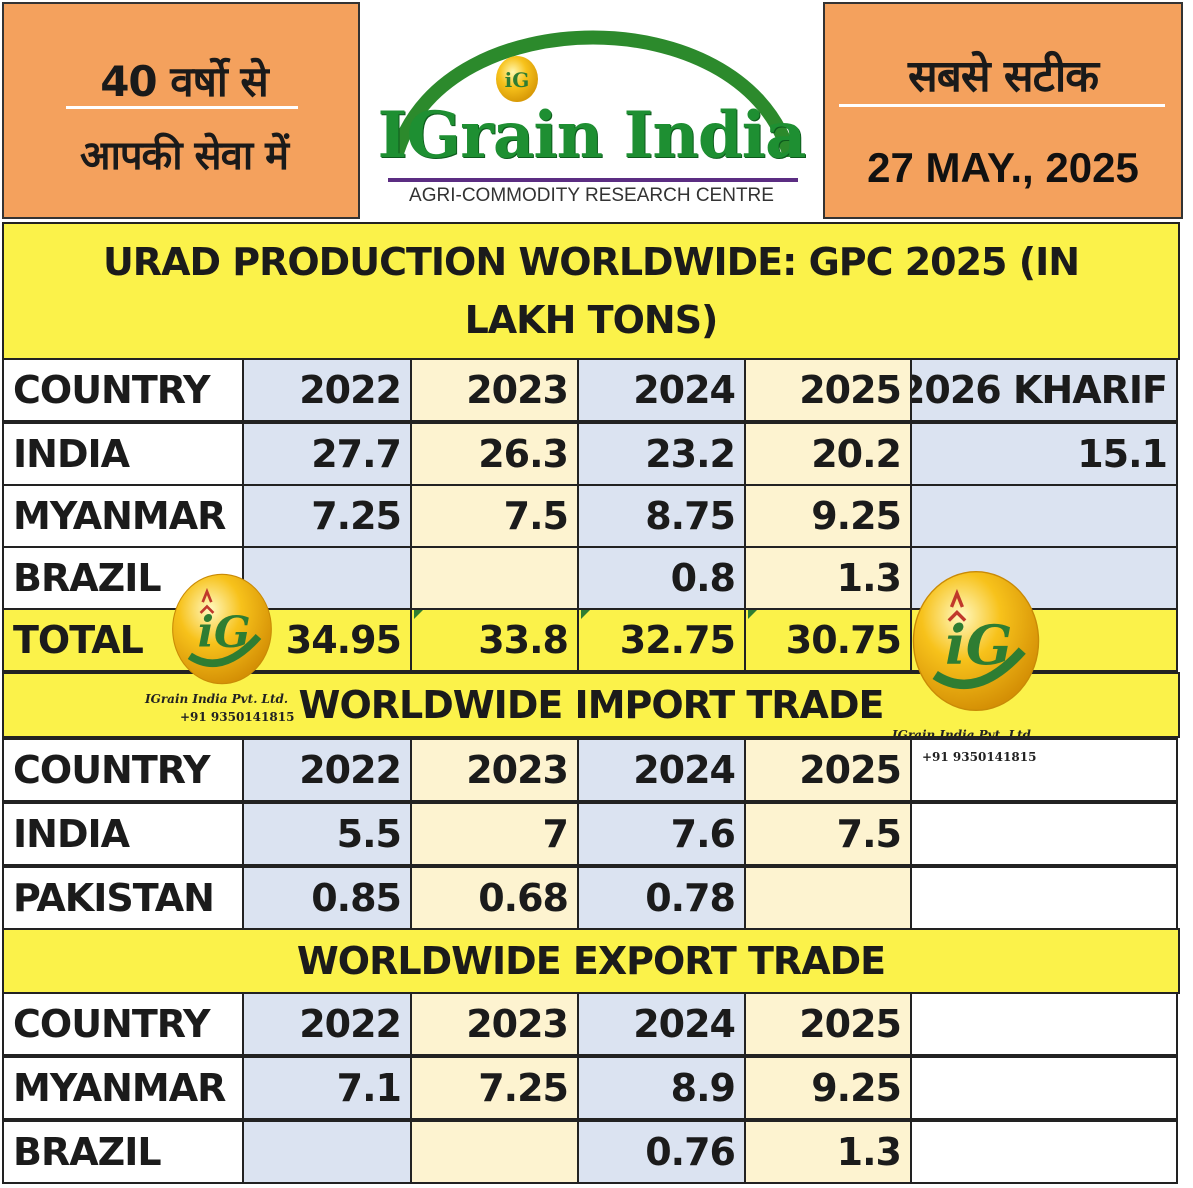 Image resolution: width=1193 pixels, height=1188 pixels. What do you see at coordinates (1044, 454) in the screenshot?
I see `value-cell: 15.1` at bounding box center [1044, 454].